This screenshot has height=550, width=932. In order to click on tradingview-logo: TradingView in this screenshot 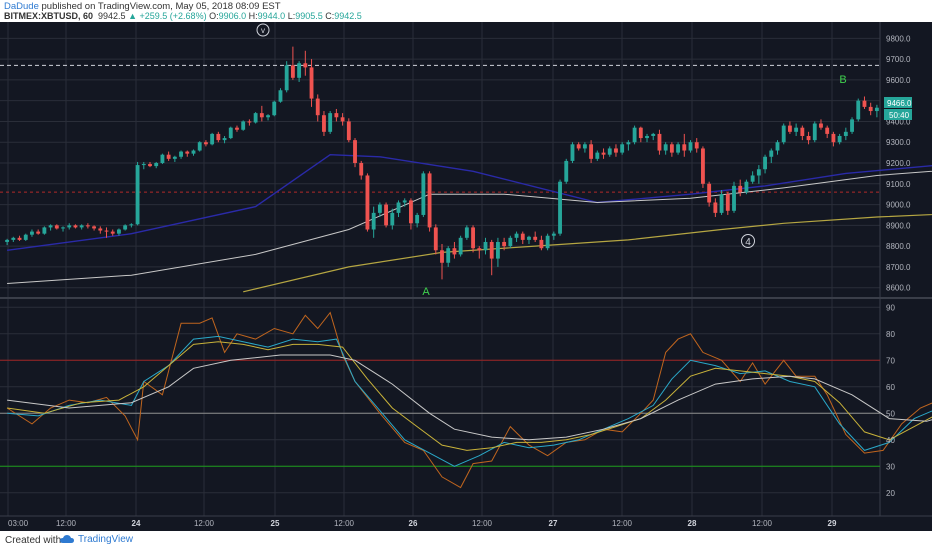, I will do `click(96, 539)`.